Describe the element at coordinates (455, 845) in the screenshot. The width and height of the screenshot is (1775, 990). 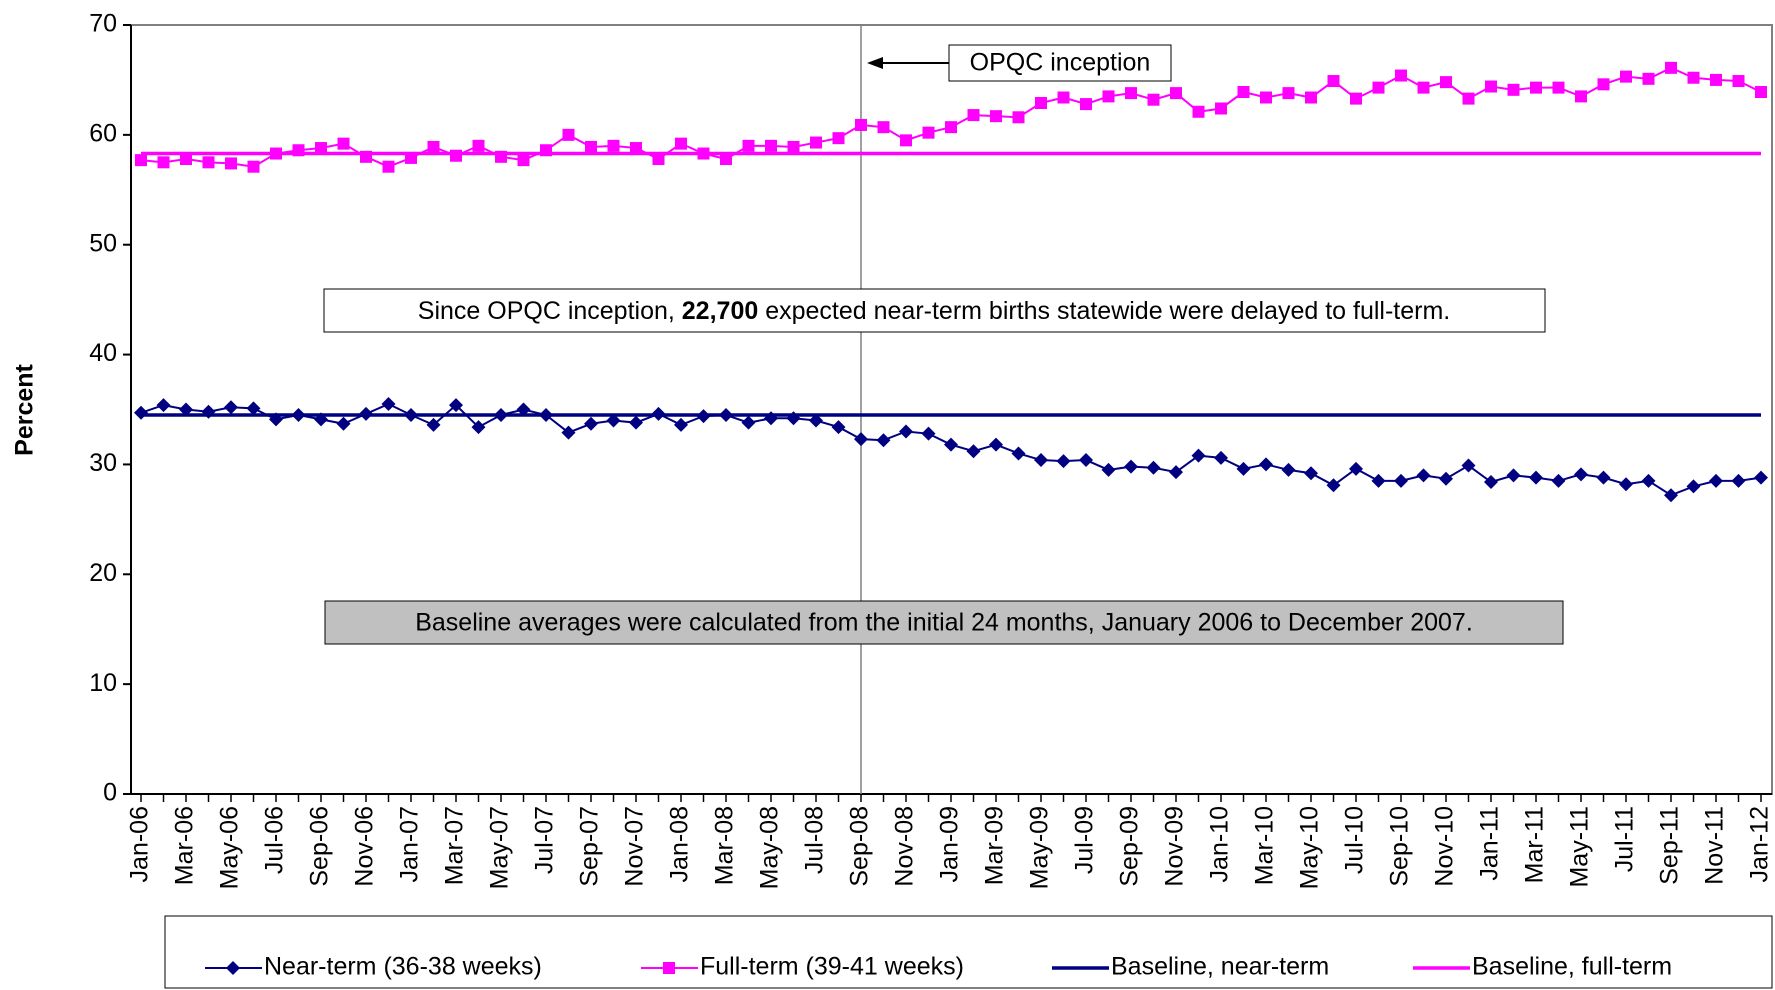
I see `x-tick-label: Mar-07` at that location.